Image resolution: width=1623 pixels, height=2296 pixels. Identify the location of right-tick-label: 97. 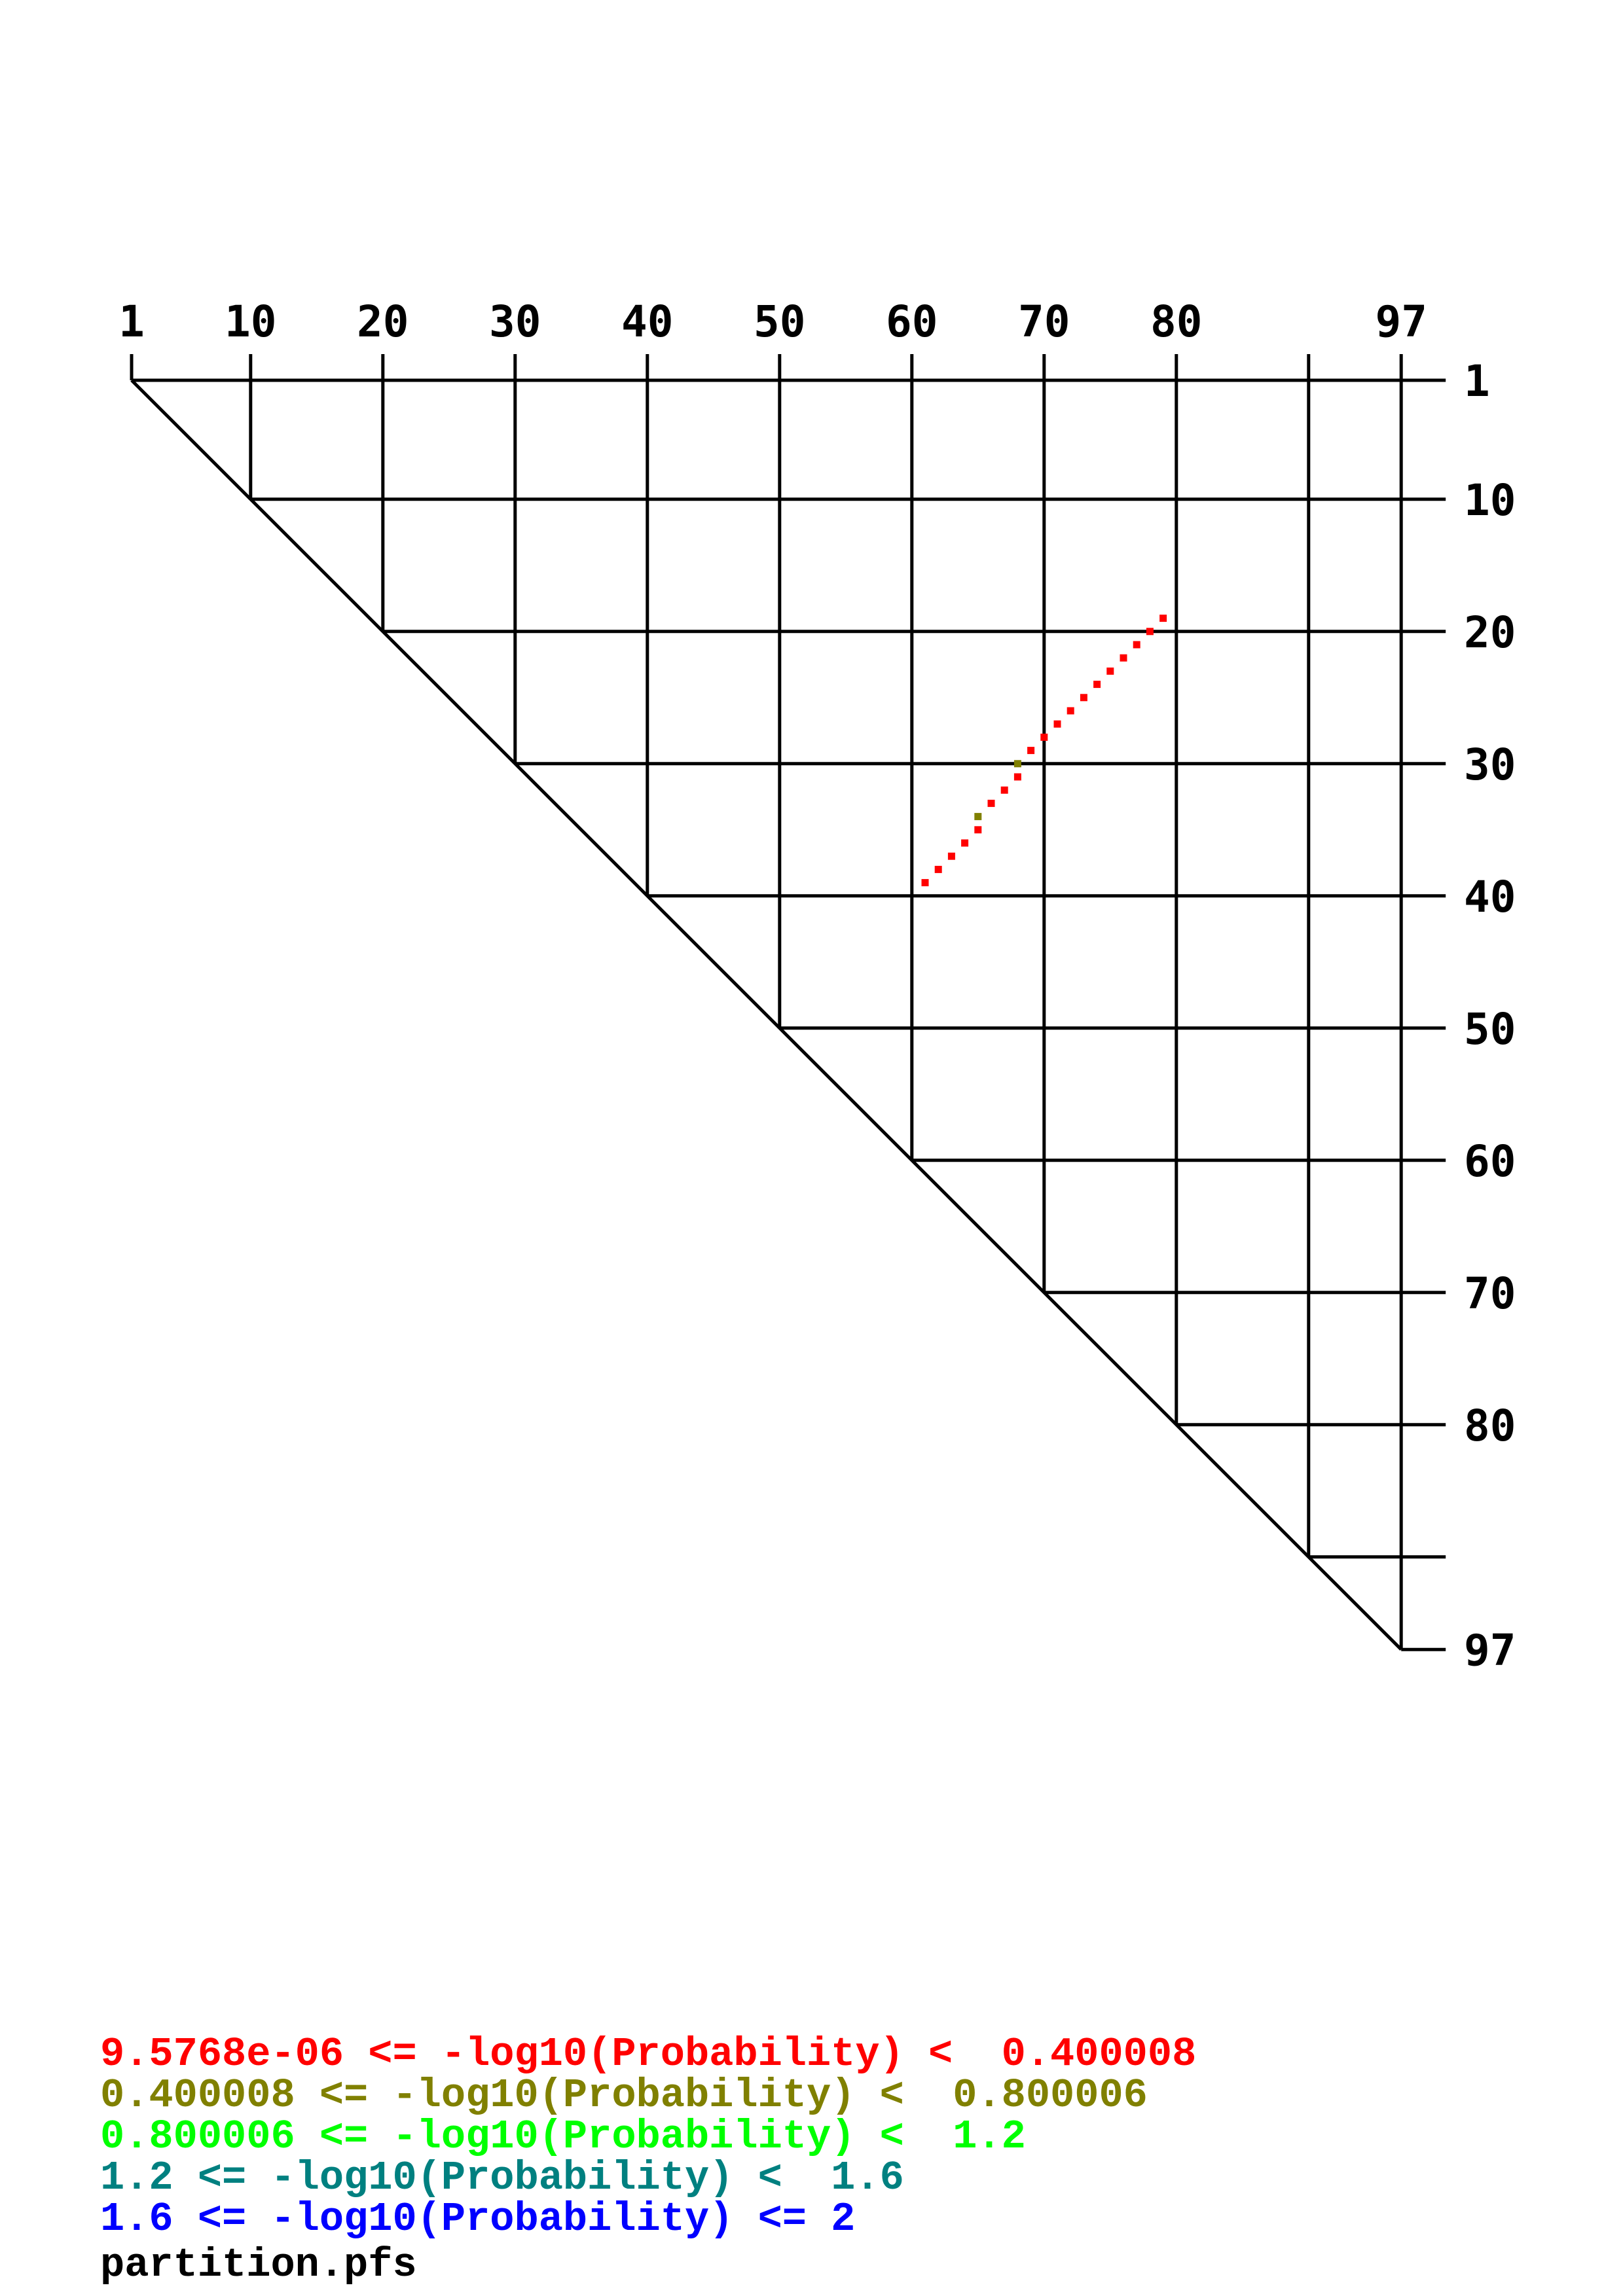
(1490, 1650).